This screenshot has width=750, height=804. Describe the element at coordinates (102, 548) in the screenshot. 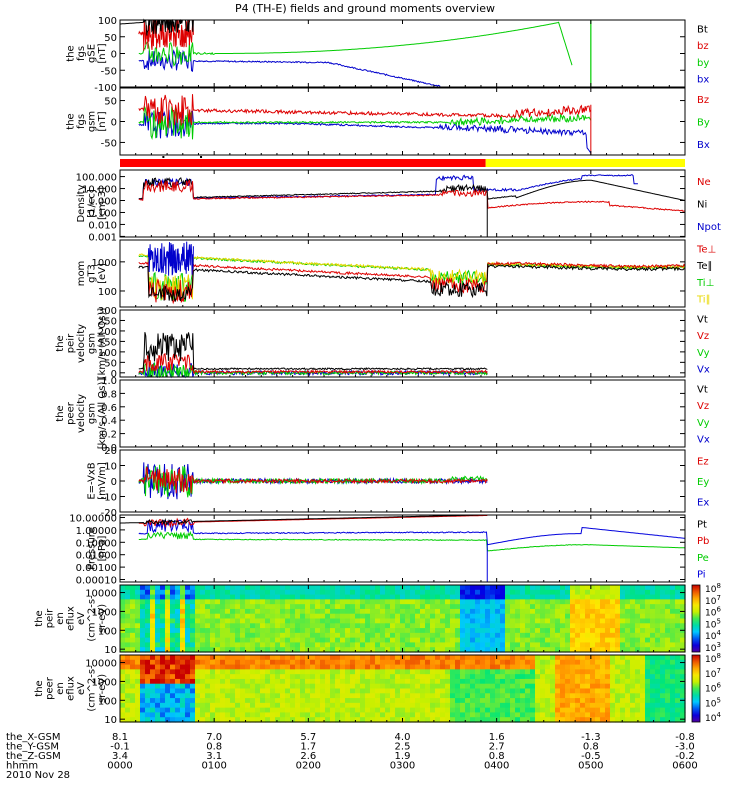

I see `y-axis-label-line: [nPa]` at that location.